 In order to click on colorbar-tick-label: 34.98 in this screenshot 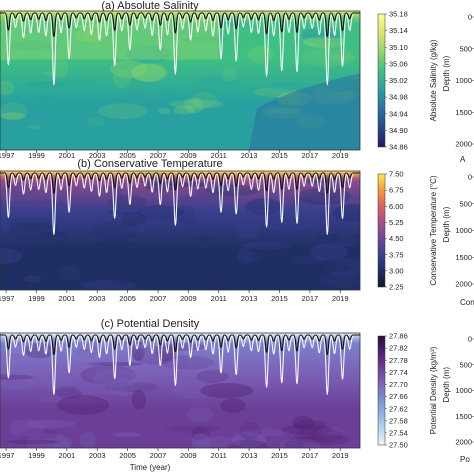, I will do `click(398, 97)`.